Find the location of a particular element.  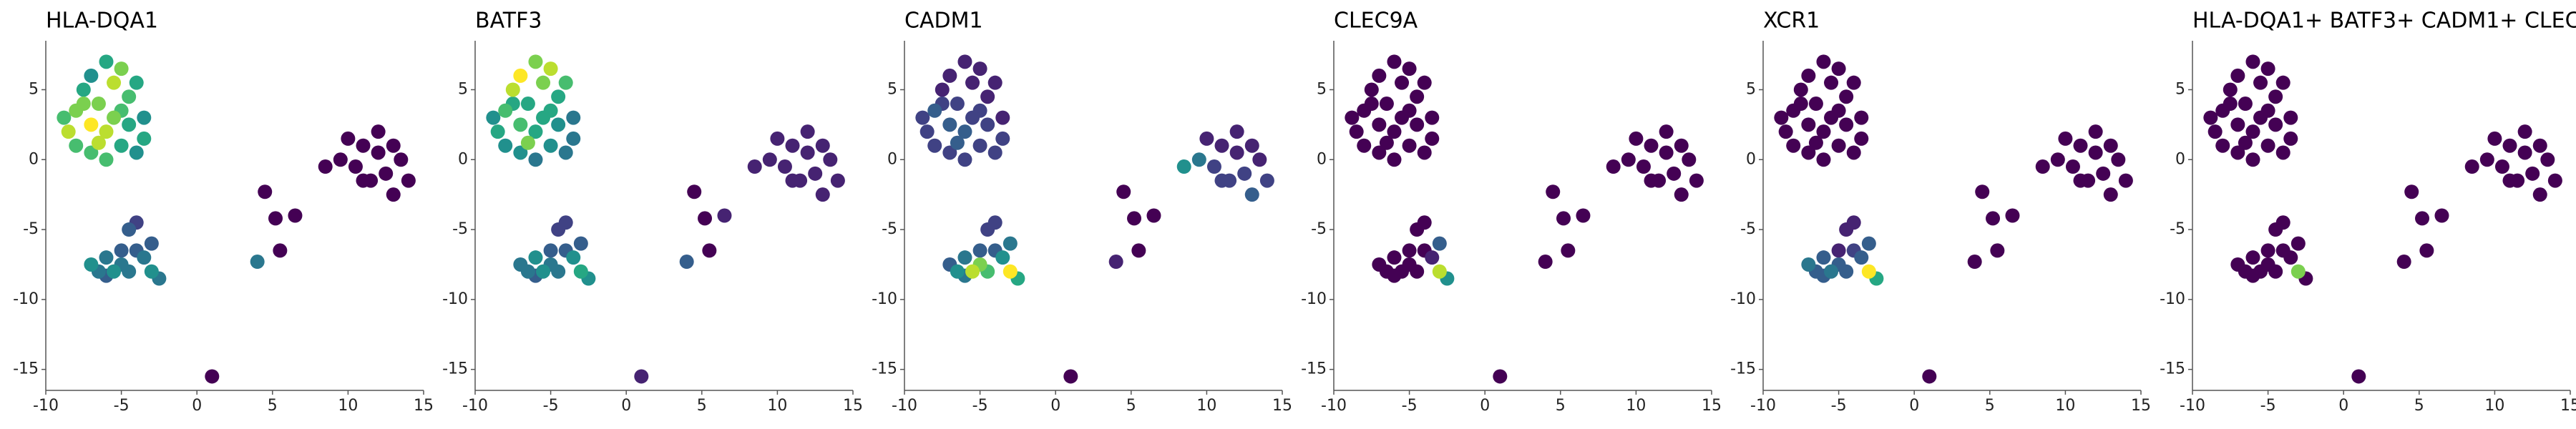

x-tick-label: 10 is located at coordinates (1206, 406).